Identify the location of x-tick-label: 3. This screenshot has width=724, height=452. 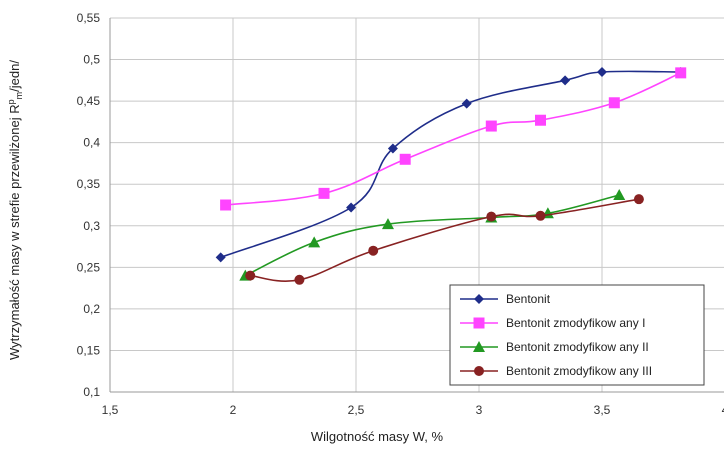
(479, 410).